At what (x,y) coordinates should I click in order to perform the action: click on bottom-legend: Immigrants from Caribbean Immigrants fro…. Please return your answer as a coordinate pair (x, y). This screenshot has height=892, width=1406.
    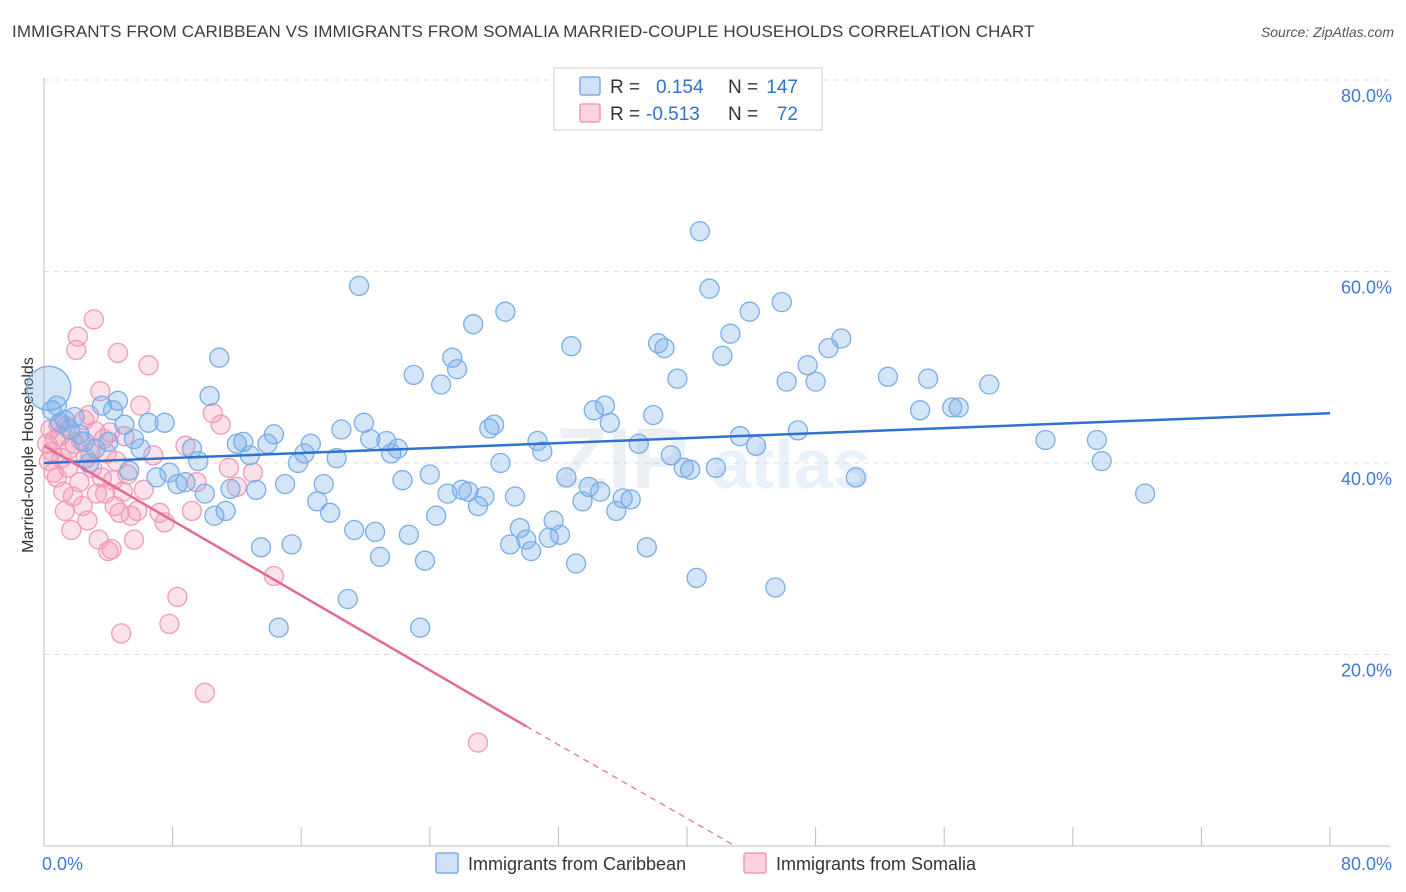
    Looking at the image, I should click on (706, 863).